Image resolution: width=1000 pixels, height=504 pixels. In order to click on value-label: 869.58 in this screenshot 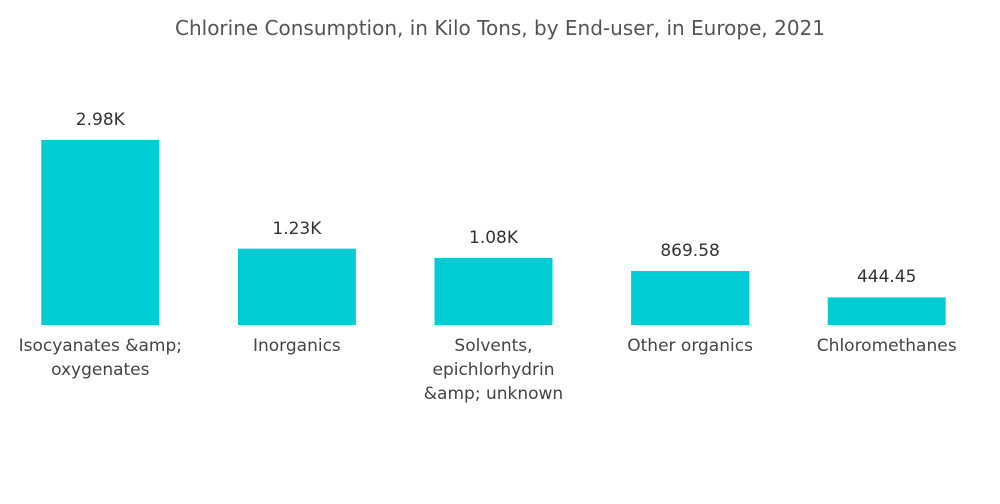, I will do `click(690, 251)`.